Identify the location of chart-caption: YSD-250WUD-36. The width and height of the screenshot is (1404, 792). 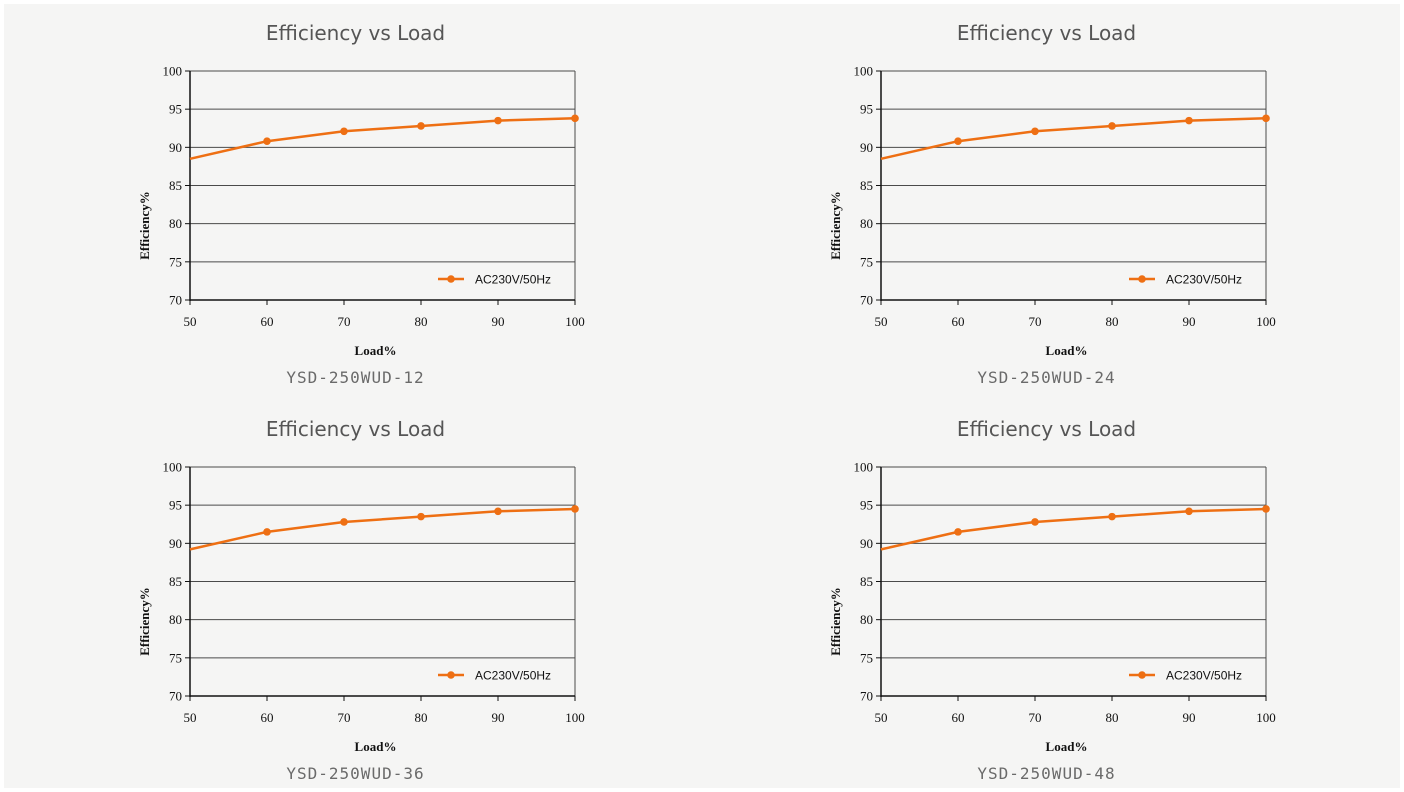
(355, 773).